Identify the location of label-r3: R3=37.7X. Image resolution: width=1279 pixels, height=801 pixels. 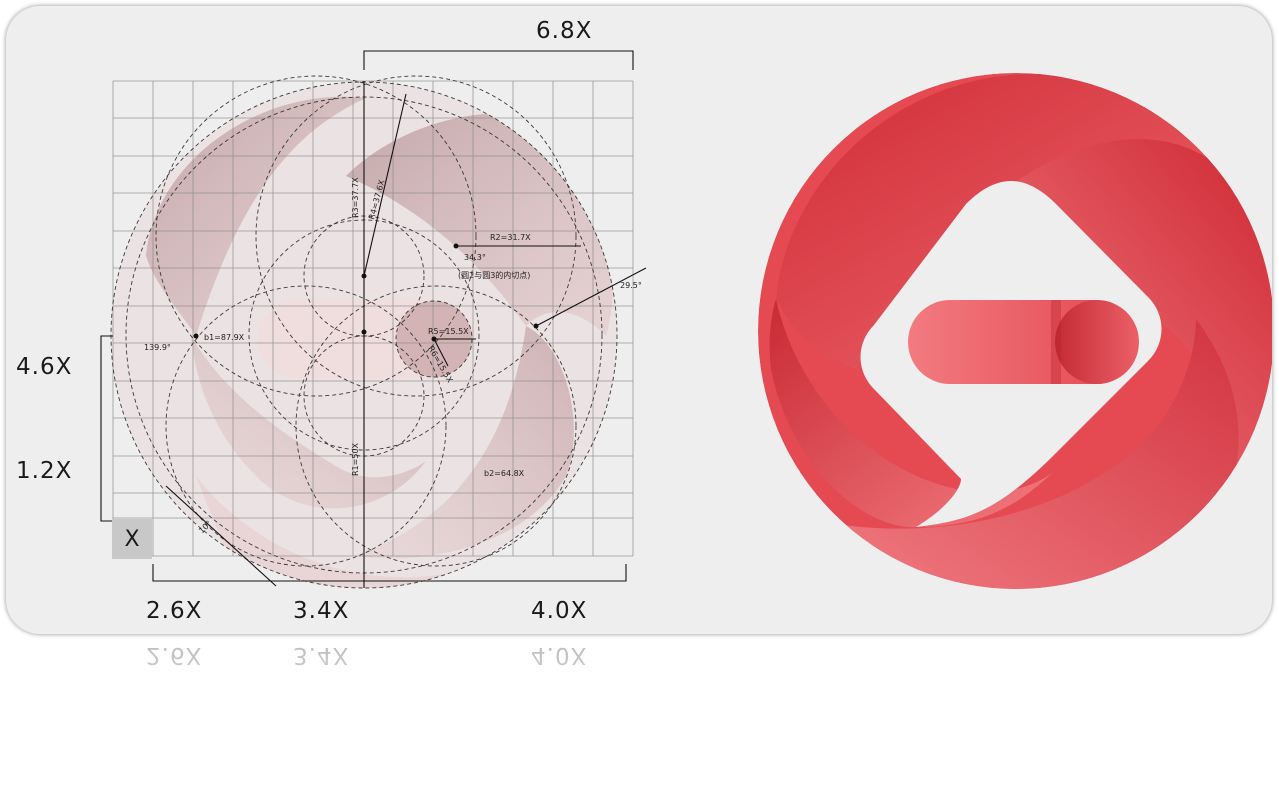
(355, 197).